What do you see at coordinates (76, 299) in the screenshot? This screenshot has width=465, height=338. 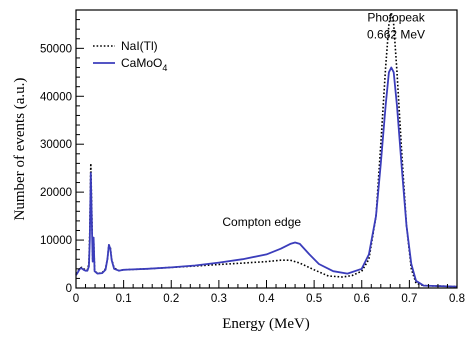 I see `x-tick-label: 0` at bounding box center [76, 299].